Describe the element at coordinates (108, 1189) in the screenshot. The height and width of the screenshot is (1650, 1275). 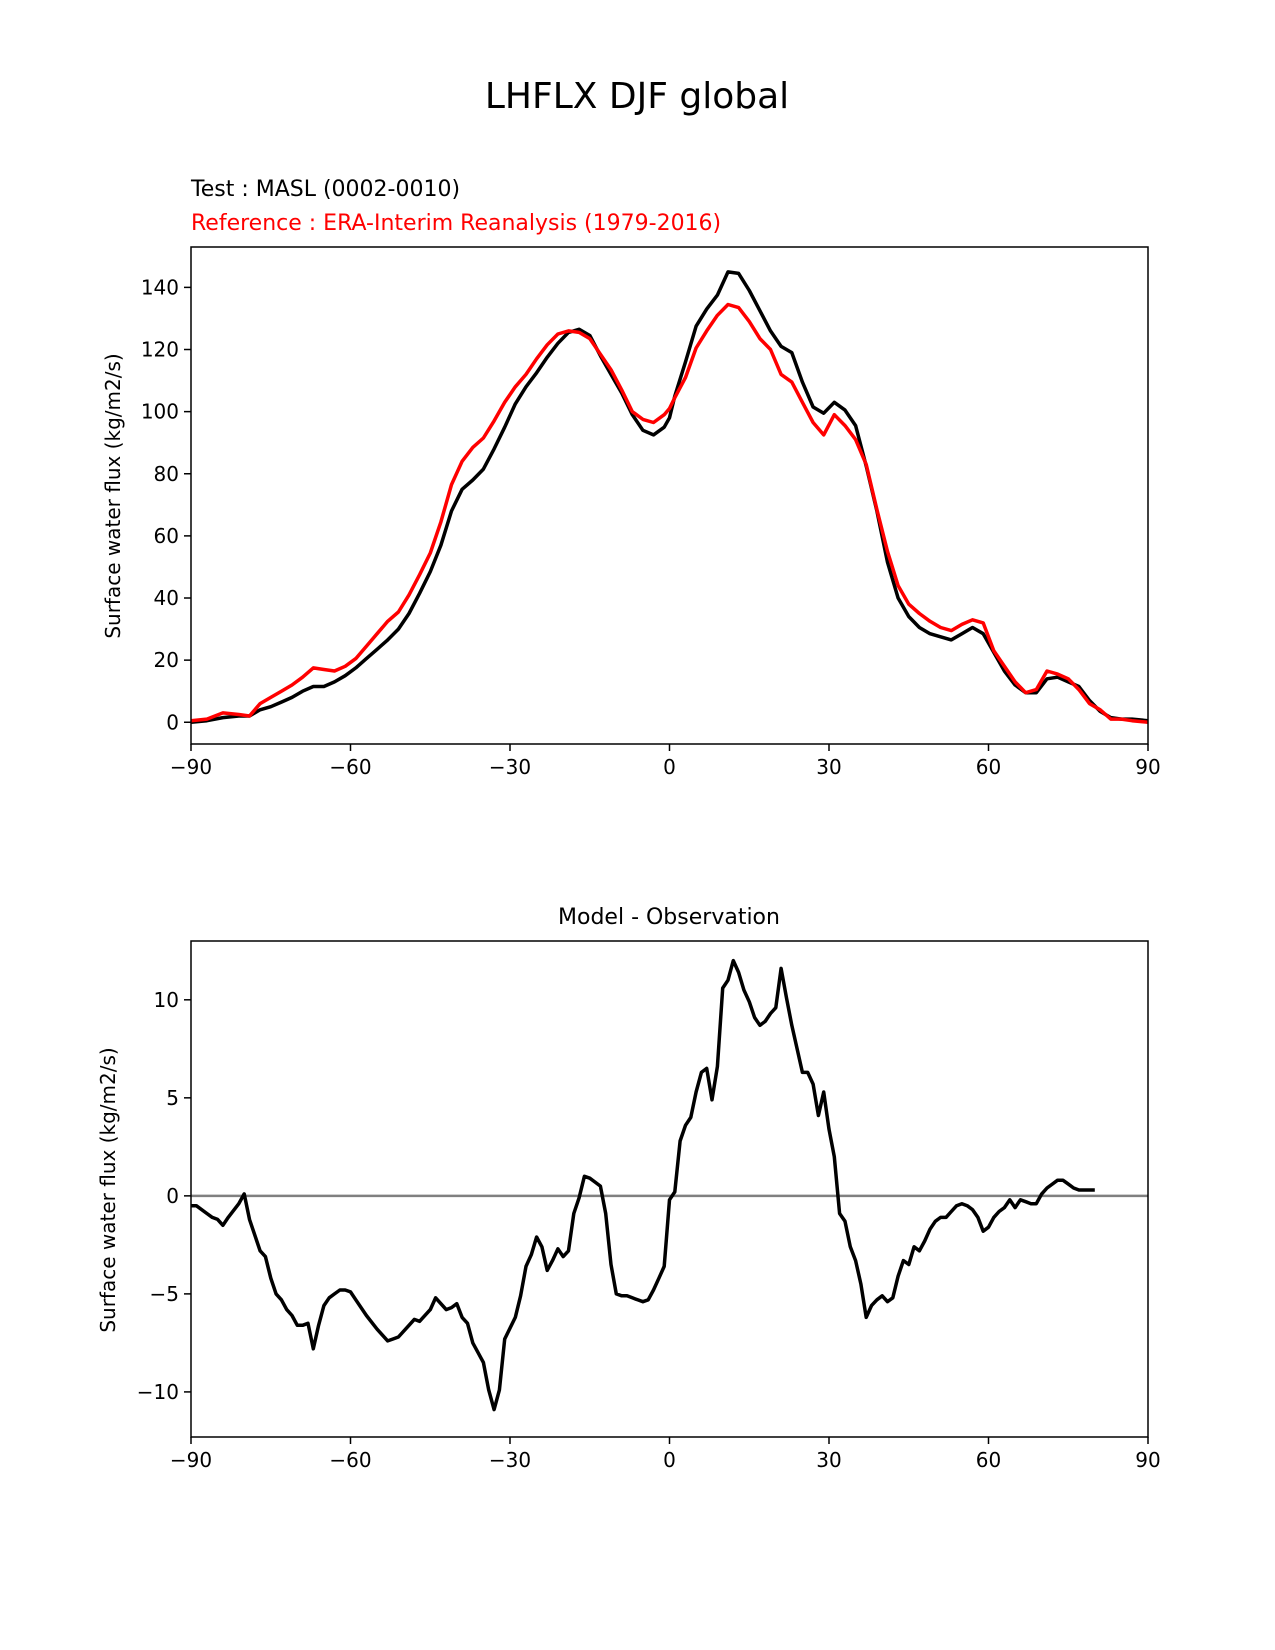
I see `bottom-ylabel: Surface water flux (kg/m2/s)` at that location.